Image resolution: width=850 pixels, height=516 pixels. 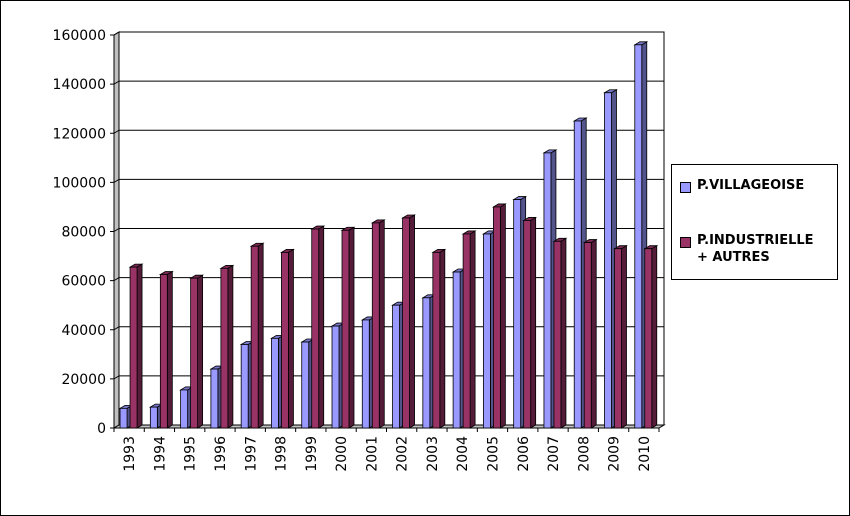 I want to click on y-tick-label: 40000, so click(x=83, y=331).